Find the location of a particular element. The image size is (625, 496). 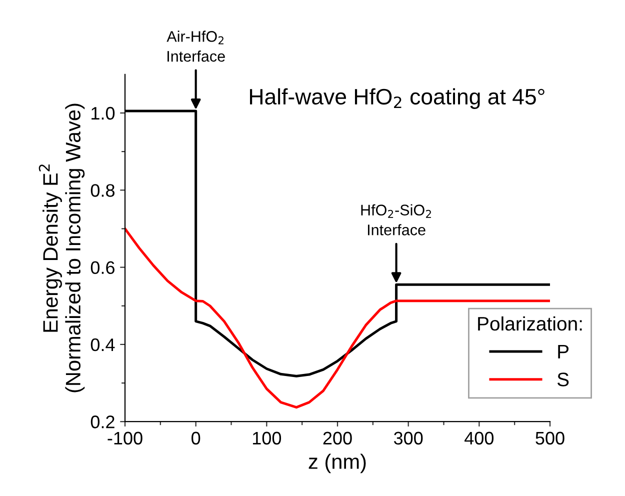

x-tick-label: 0 is located at coordinates (196, 438).